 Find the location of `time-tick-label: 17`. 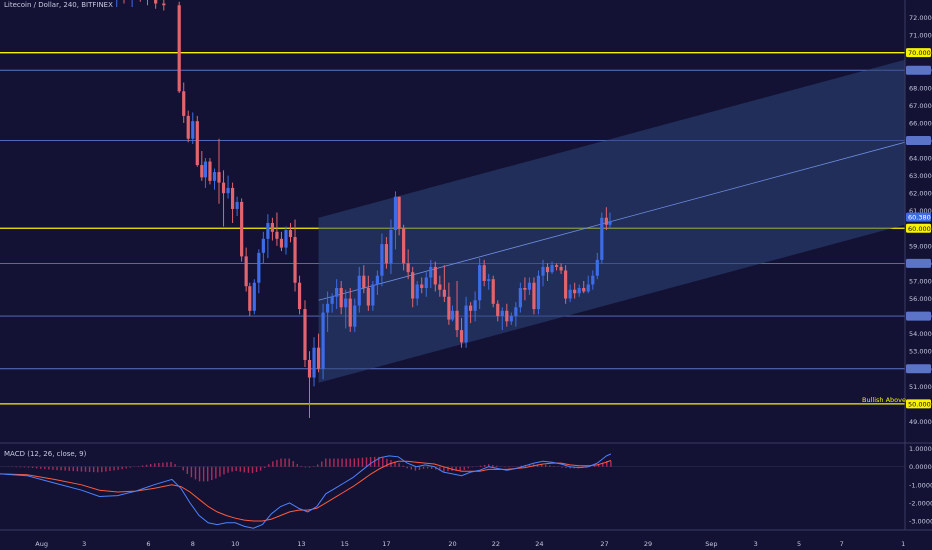

time-tick-label: 17 is located at coordinates (386, 544).